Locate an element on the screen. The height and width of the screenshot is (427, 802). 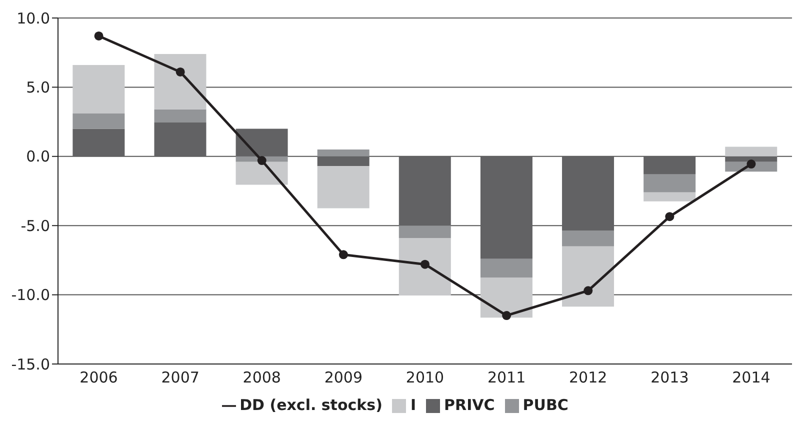
x-tick-label: 2006 is located at coordinates (99, 377).